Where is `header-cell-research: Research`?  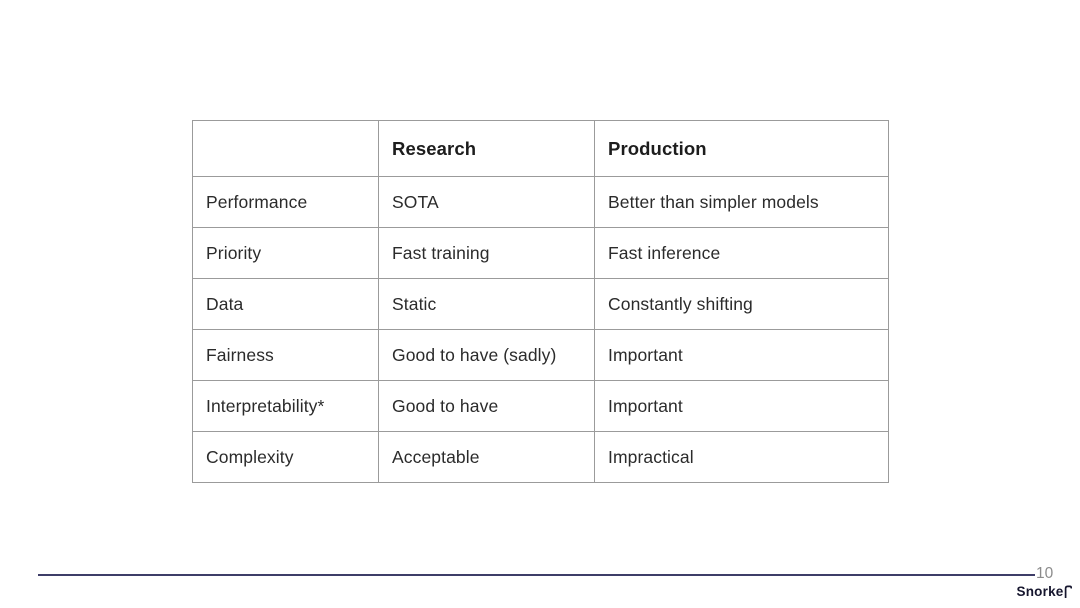
header-cell-research: Research is located at coordinates (486, 148).